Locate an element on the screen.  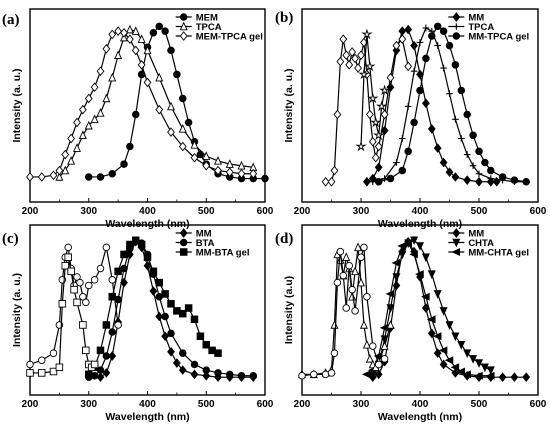
legend-label: MEM-TPCA gel is located at coordinates (229, 36).